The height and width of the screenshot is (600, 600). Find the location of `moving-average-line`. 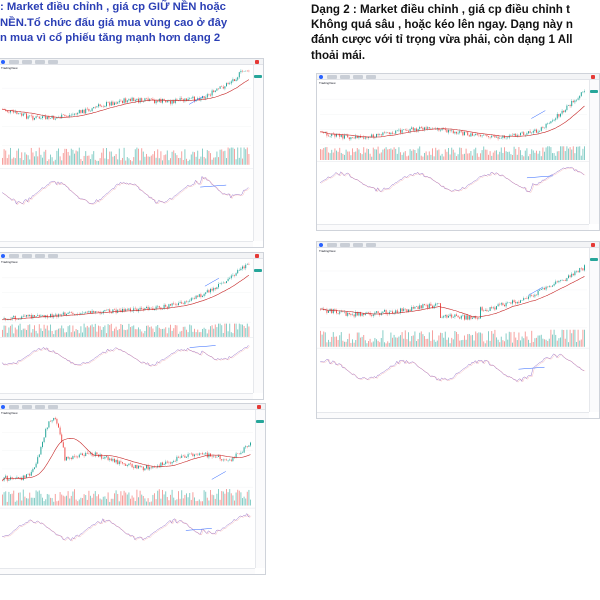

moving-average-line is located at coordinates (452, 121).